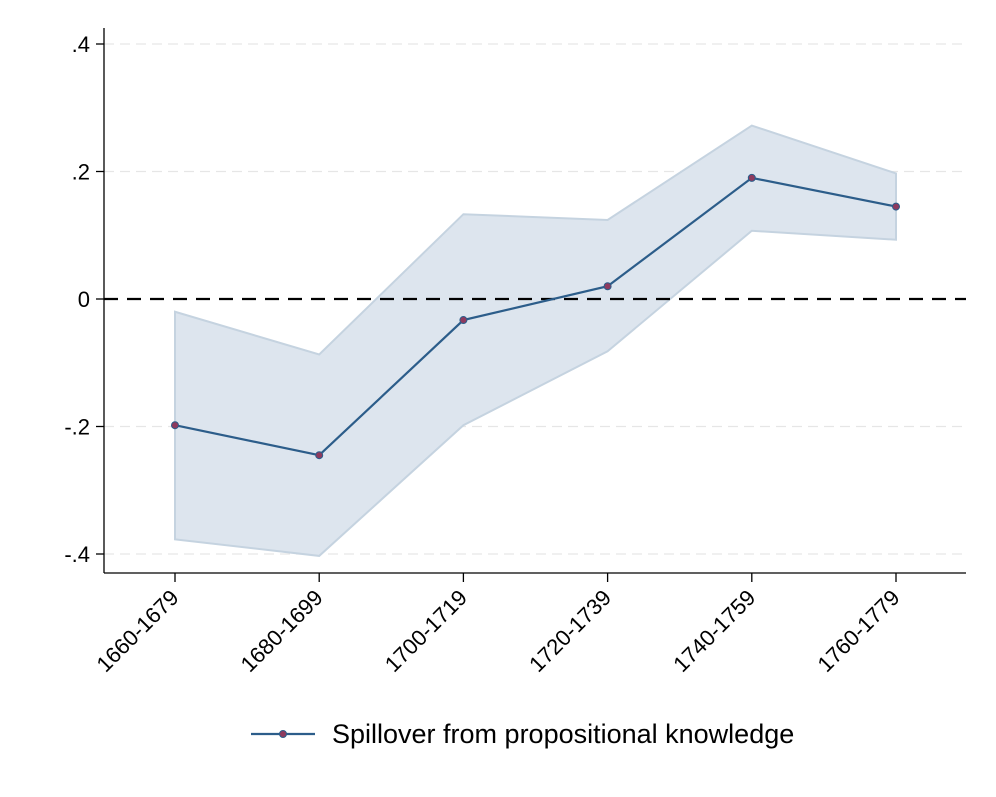 The width and height of the screenshot is (996, 797). I want to click on legend: Spillover from propositional knowledge, so click(522, 734).